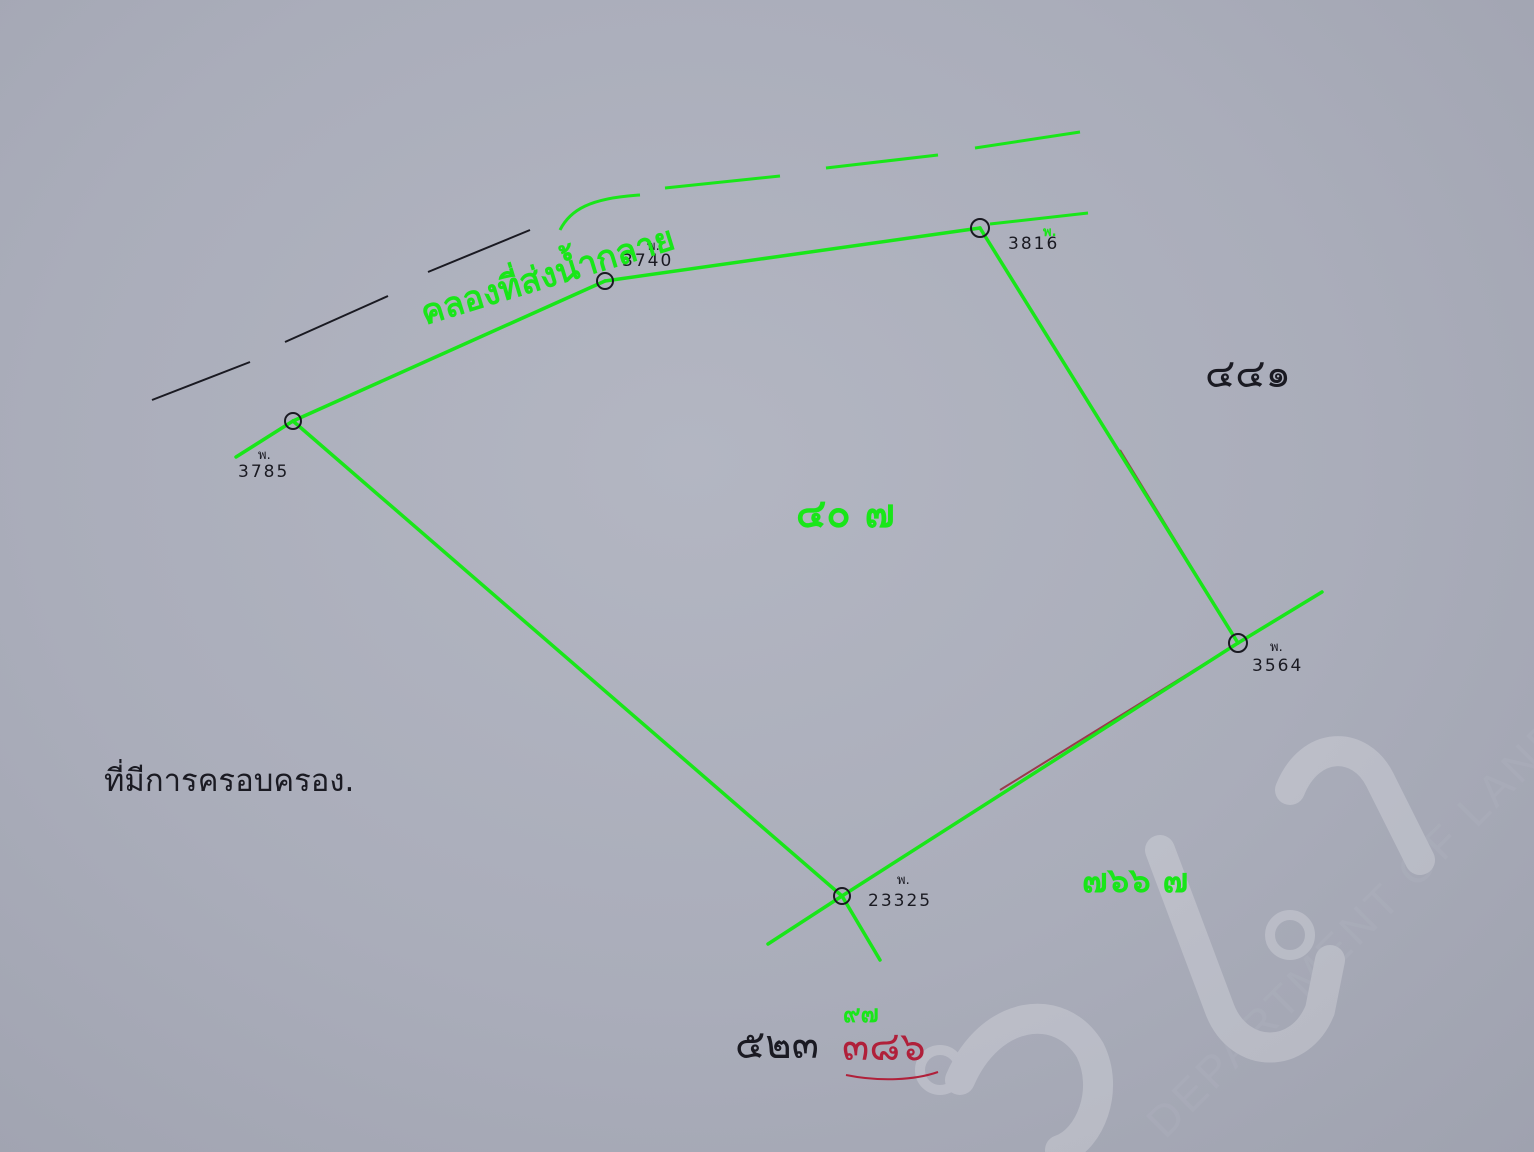 This screenshot has height=1152, width=1534. I want to click on occupied-area-note: ที่มีการครอบครอง., so click(229, 779).